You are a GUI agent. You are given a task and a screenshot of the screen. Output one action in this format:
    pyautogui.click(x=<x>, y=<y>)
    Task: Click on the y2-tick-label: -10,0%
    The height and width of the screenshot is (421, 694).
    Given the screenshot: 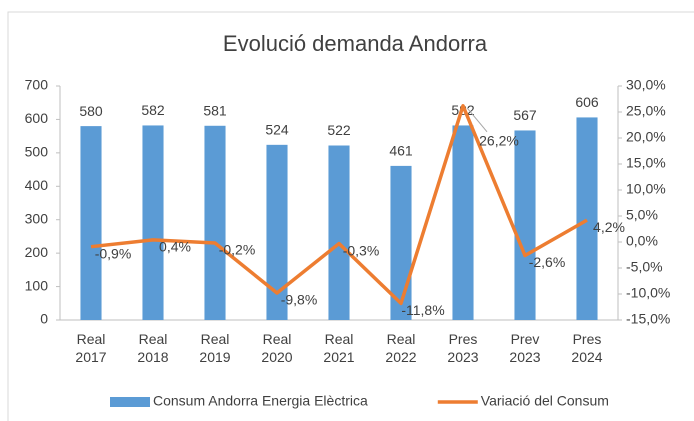 What is the action you would take?
    pyautogui.click(x=648, y=293)
    